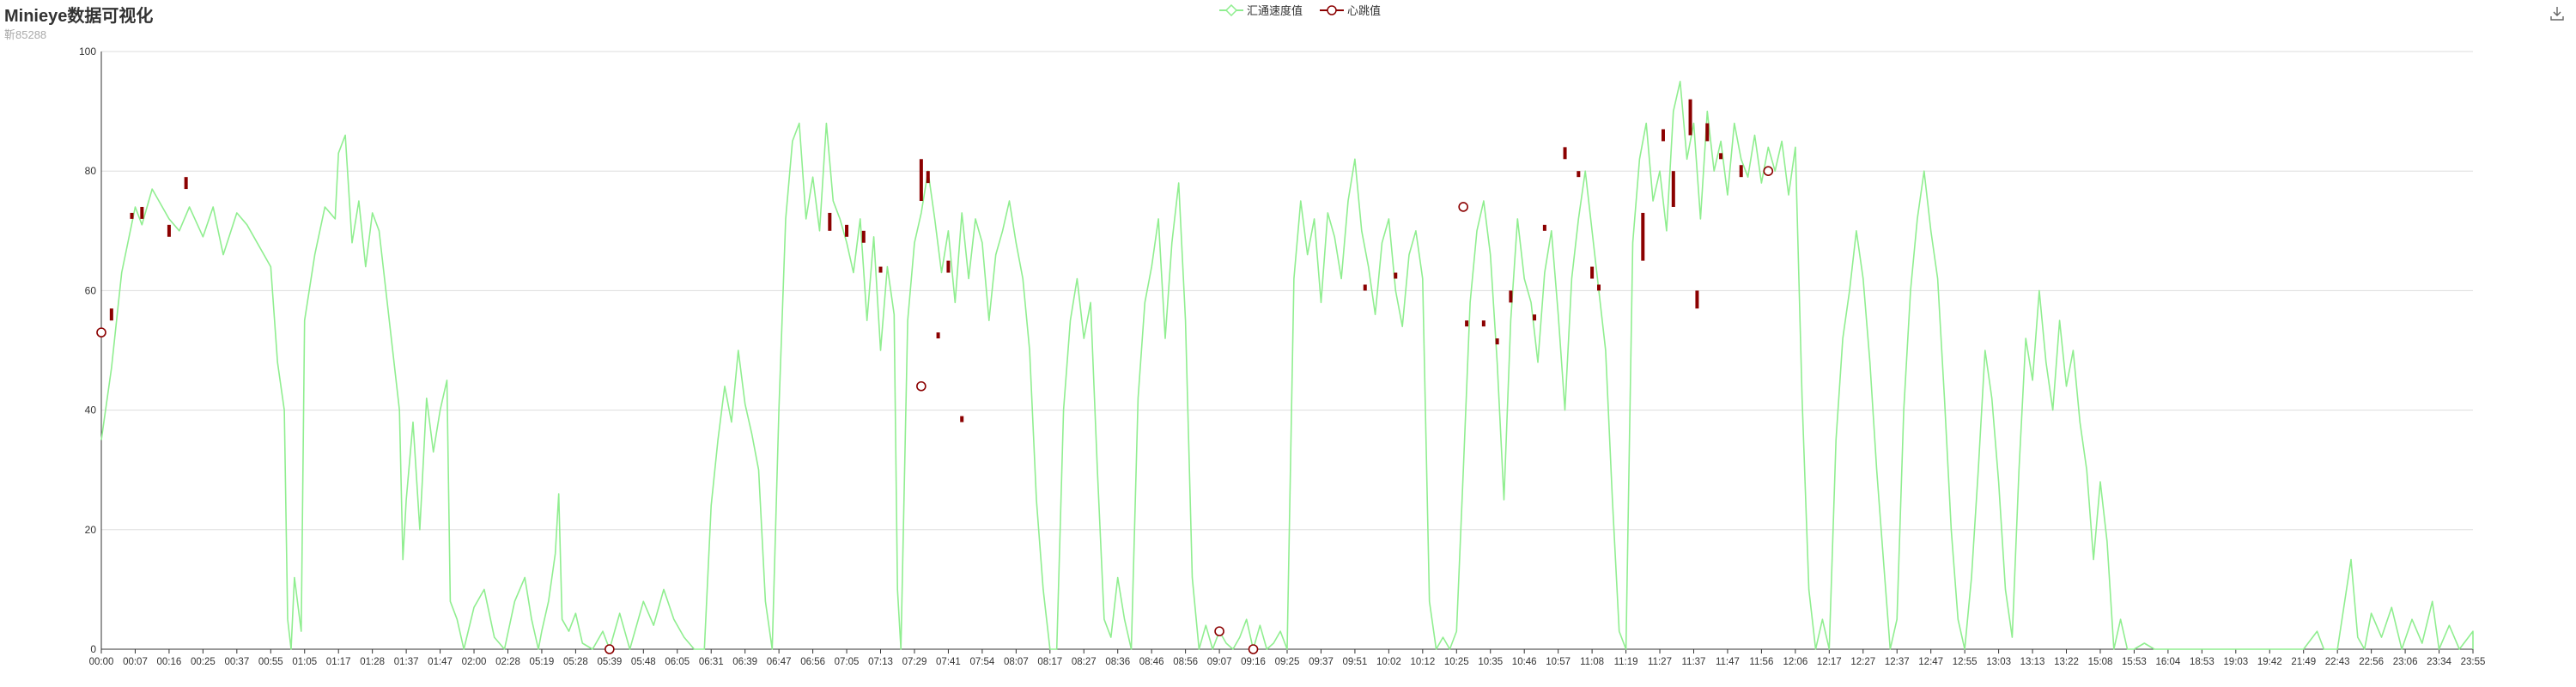 The image size is (2576, 687). Describe the element at coordinates (1829, 662) in the screenshot. I see `x-tick-label: 12:17` at that location.